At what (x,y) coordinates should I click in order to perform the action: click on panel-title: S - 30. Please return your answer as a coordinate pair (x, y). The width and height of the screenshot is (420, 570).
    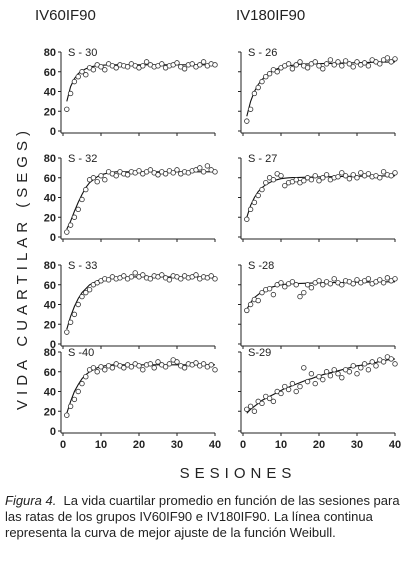
    Looking at the image, I should click on (82, 53).